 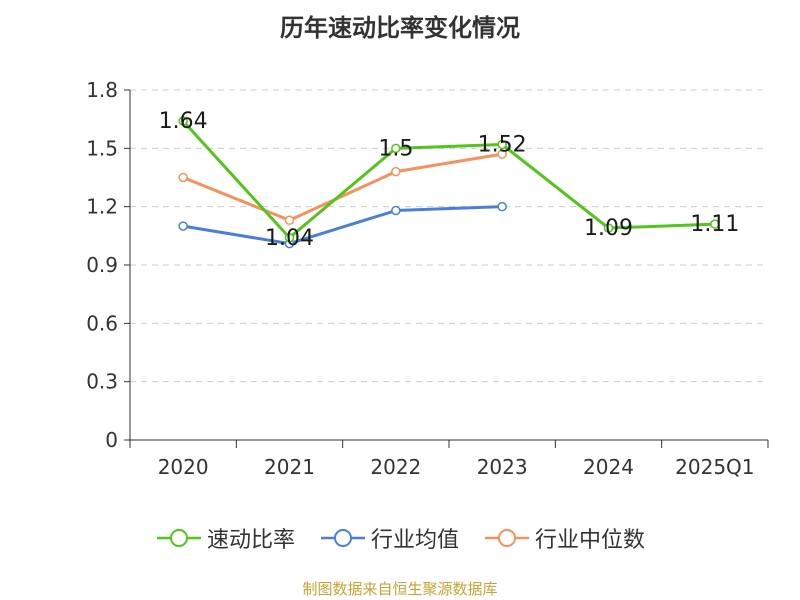 I want to click on y-tick-label: 1.8, so click(x=102, y=90).